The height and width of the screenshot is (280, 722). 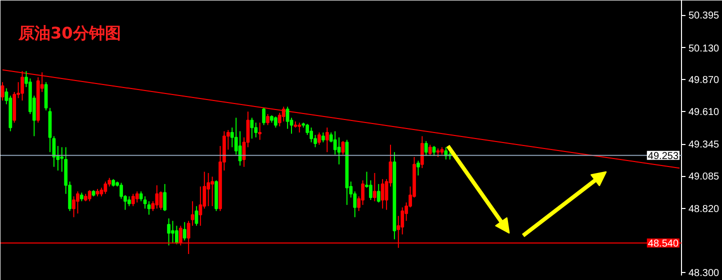 What do you see at coordinates (69, 33) in the screenshot?
I see `text: 原油30分钟图` at bounding box center [69, 33].